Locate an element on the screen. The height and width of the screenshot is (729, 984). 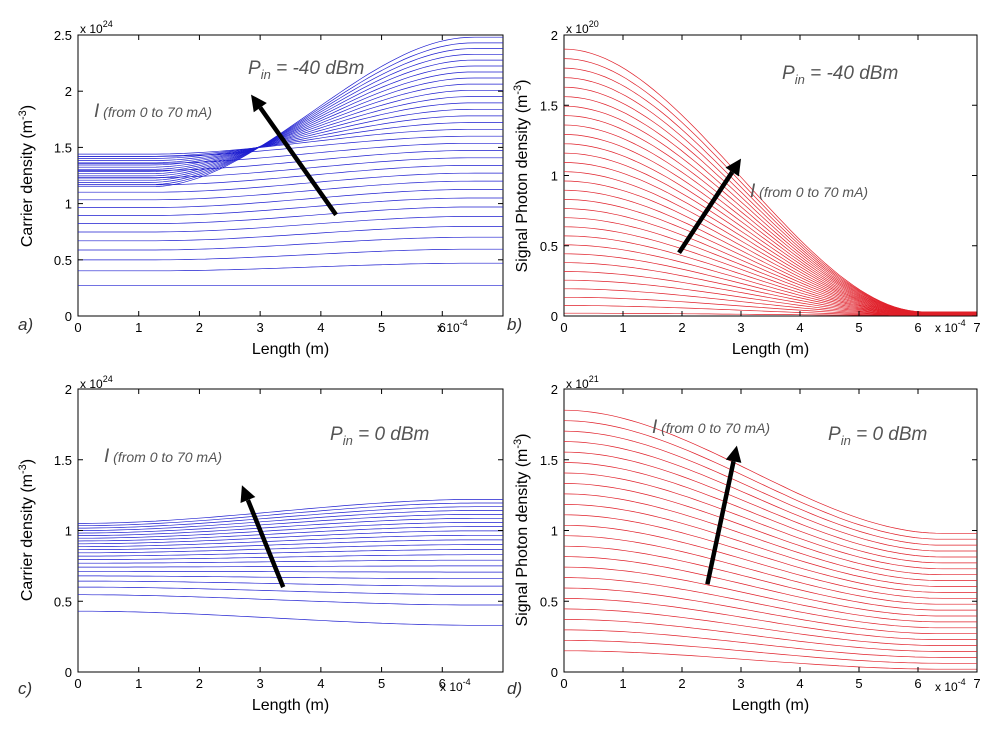
x-exponent-label: x 10-4 is located at coordinates (452, 326).